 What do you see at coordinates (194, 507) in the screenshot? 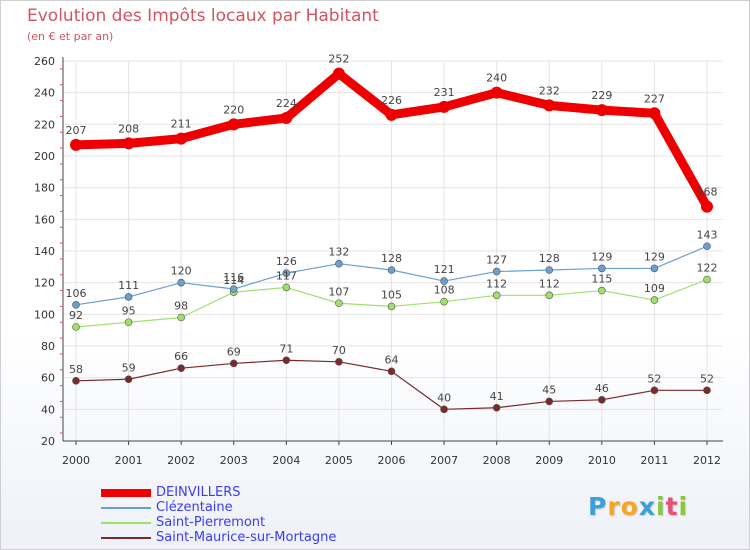
I see `legend-label: Clézentaine` at bounding box center [194, 507].